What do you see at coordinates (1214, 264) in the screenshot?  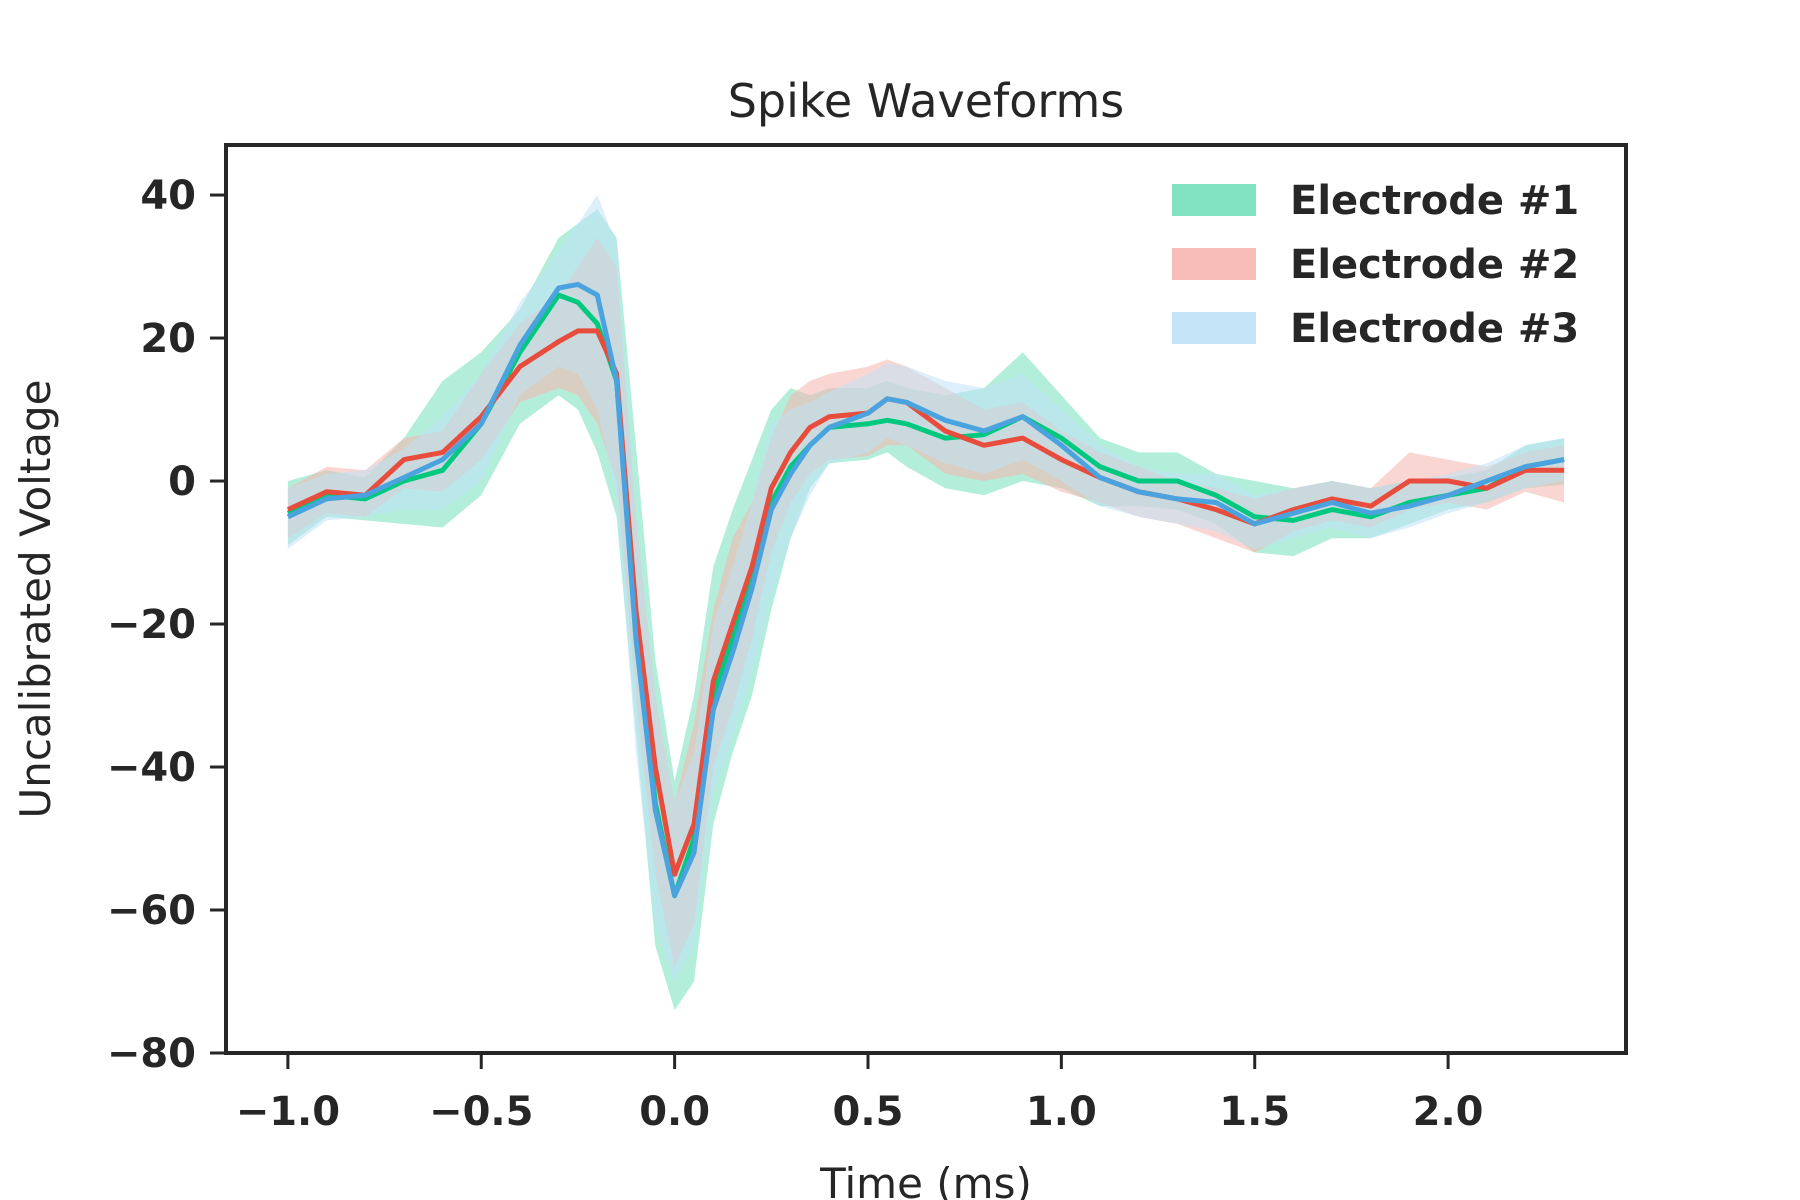 I see `electrode-2-legend-swatch` at bounding box center [1214, 264].